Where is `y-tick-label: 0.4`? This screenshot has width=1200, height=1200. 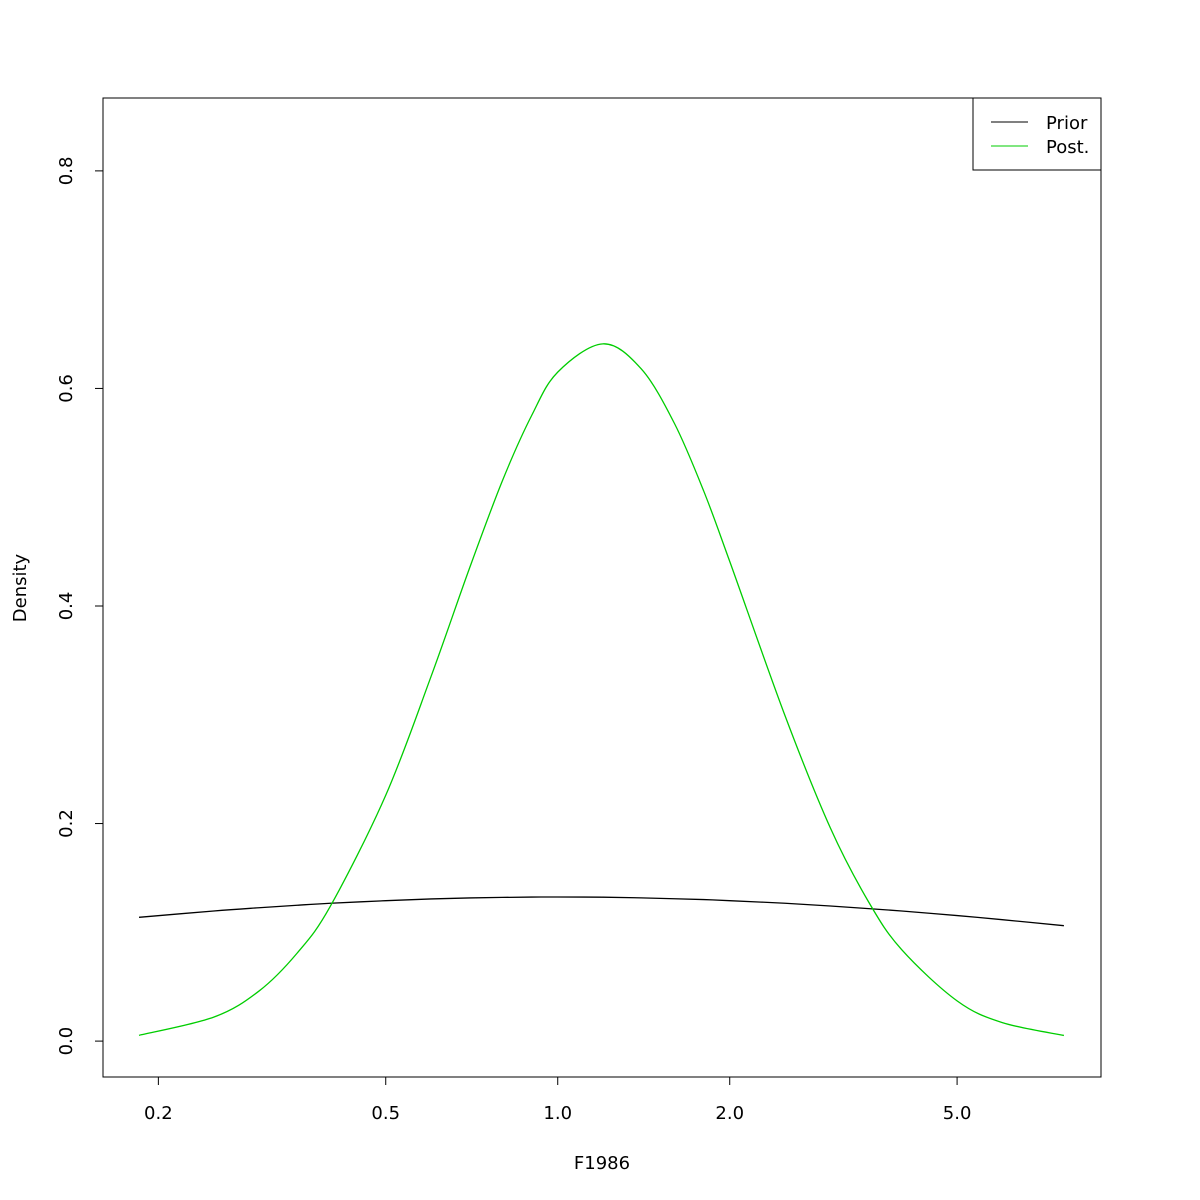 y-tick-label: 0.4 is located at coordinates (66, 606).